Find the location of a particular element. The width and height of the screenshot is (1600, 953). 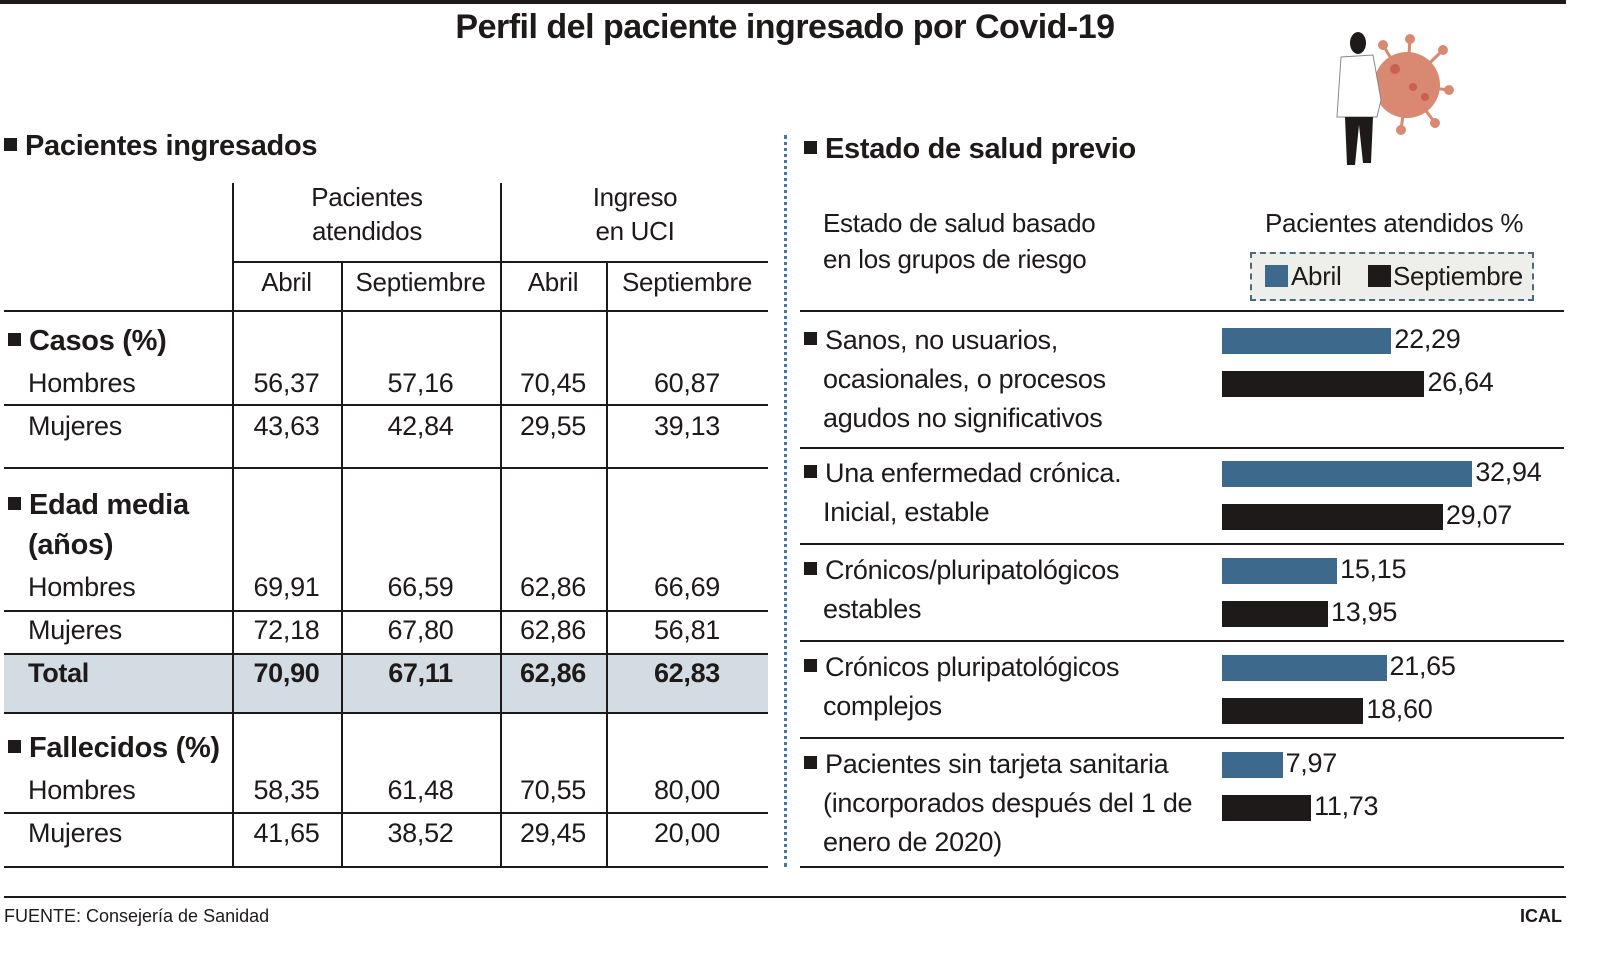

category-label-text: complejos is located at coordinates (882, 706).